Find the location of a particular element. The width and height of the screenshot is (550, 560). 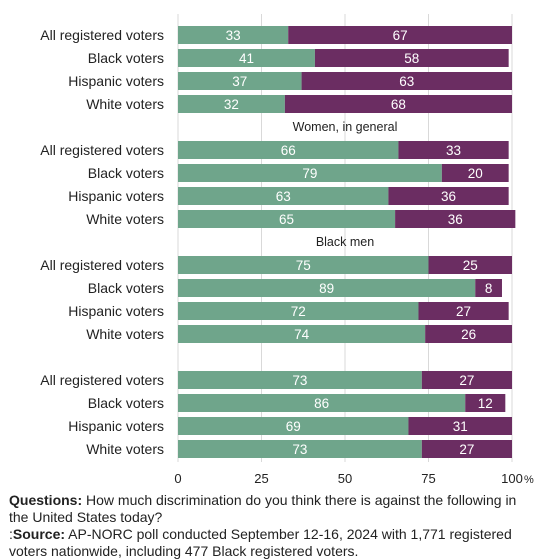

data-label: 86 is located at coordinates (321, 403).